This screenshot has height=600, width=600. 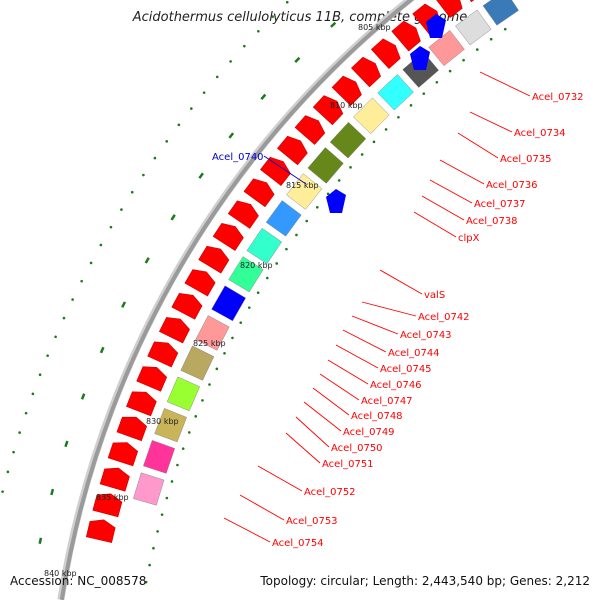 What do you see at coordinates (330, 492) in the screenshot?
I see `gene-label: Acel_0752` at bounding box center [330, 492].